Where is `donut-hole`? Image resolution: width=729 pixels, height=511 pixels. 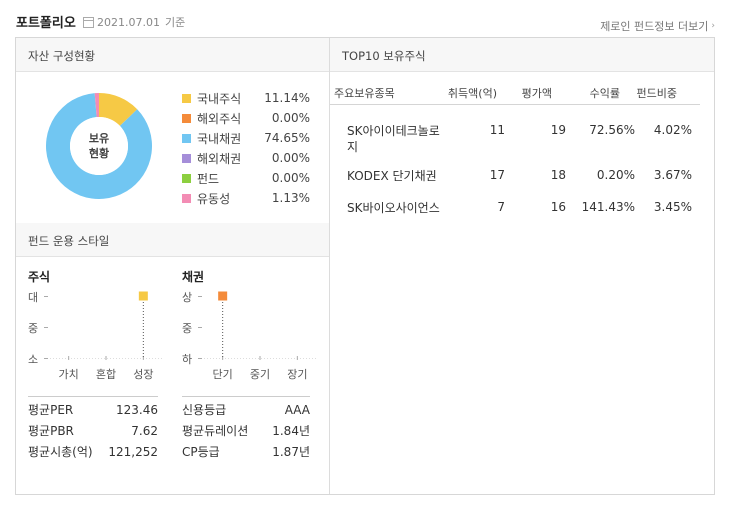
donut-hole is located at coordinates (99, 146).